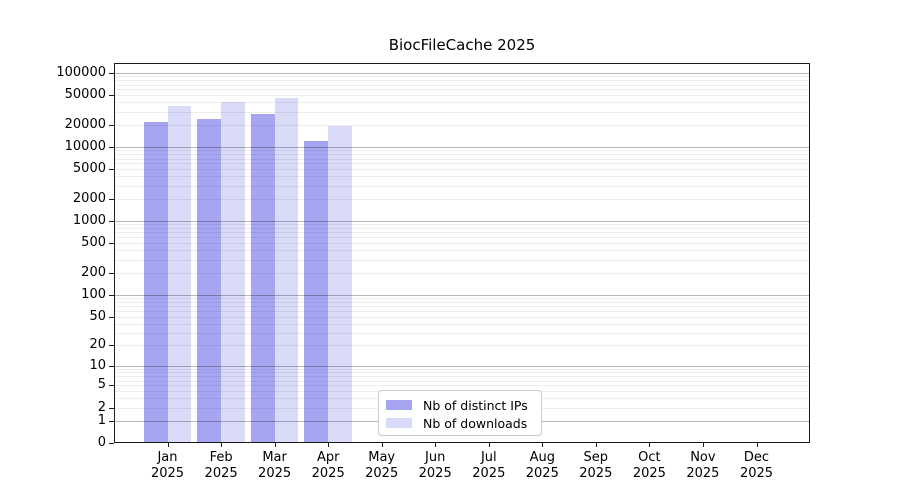 The height and width of the screenshot is (500, 900). What do you see at coordinates (221, 457) in the screenshot?
I see `x-tick-month: Feb` at bounding box center [221, 457].